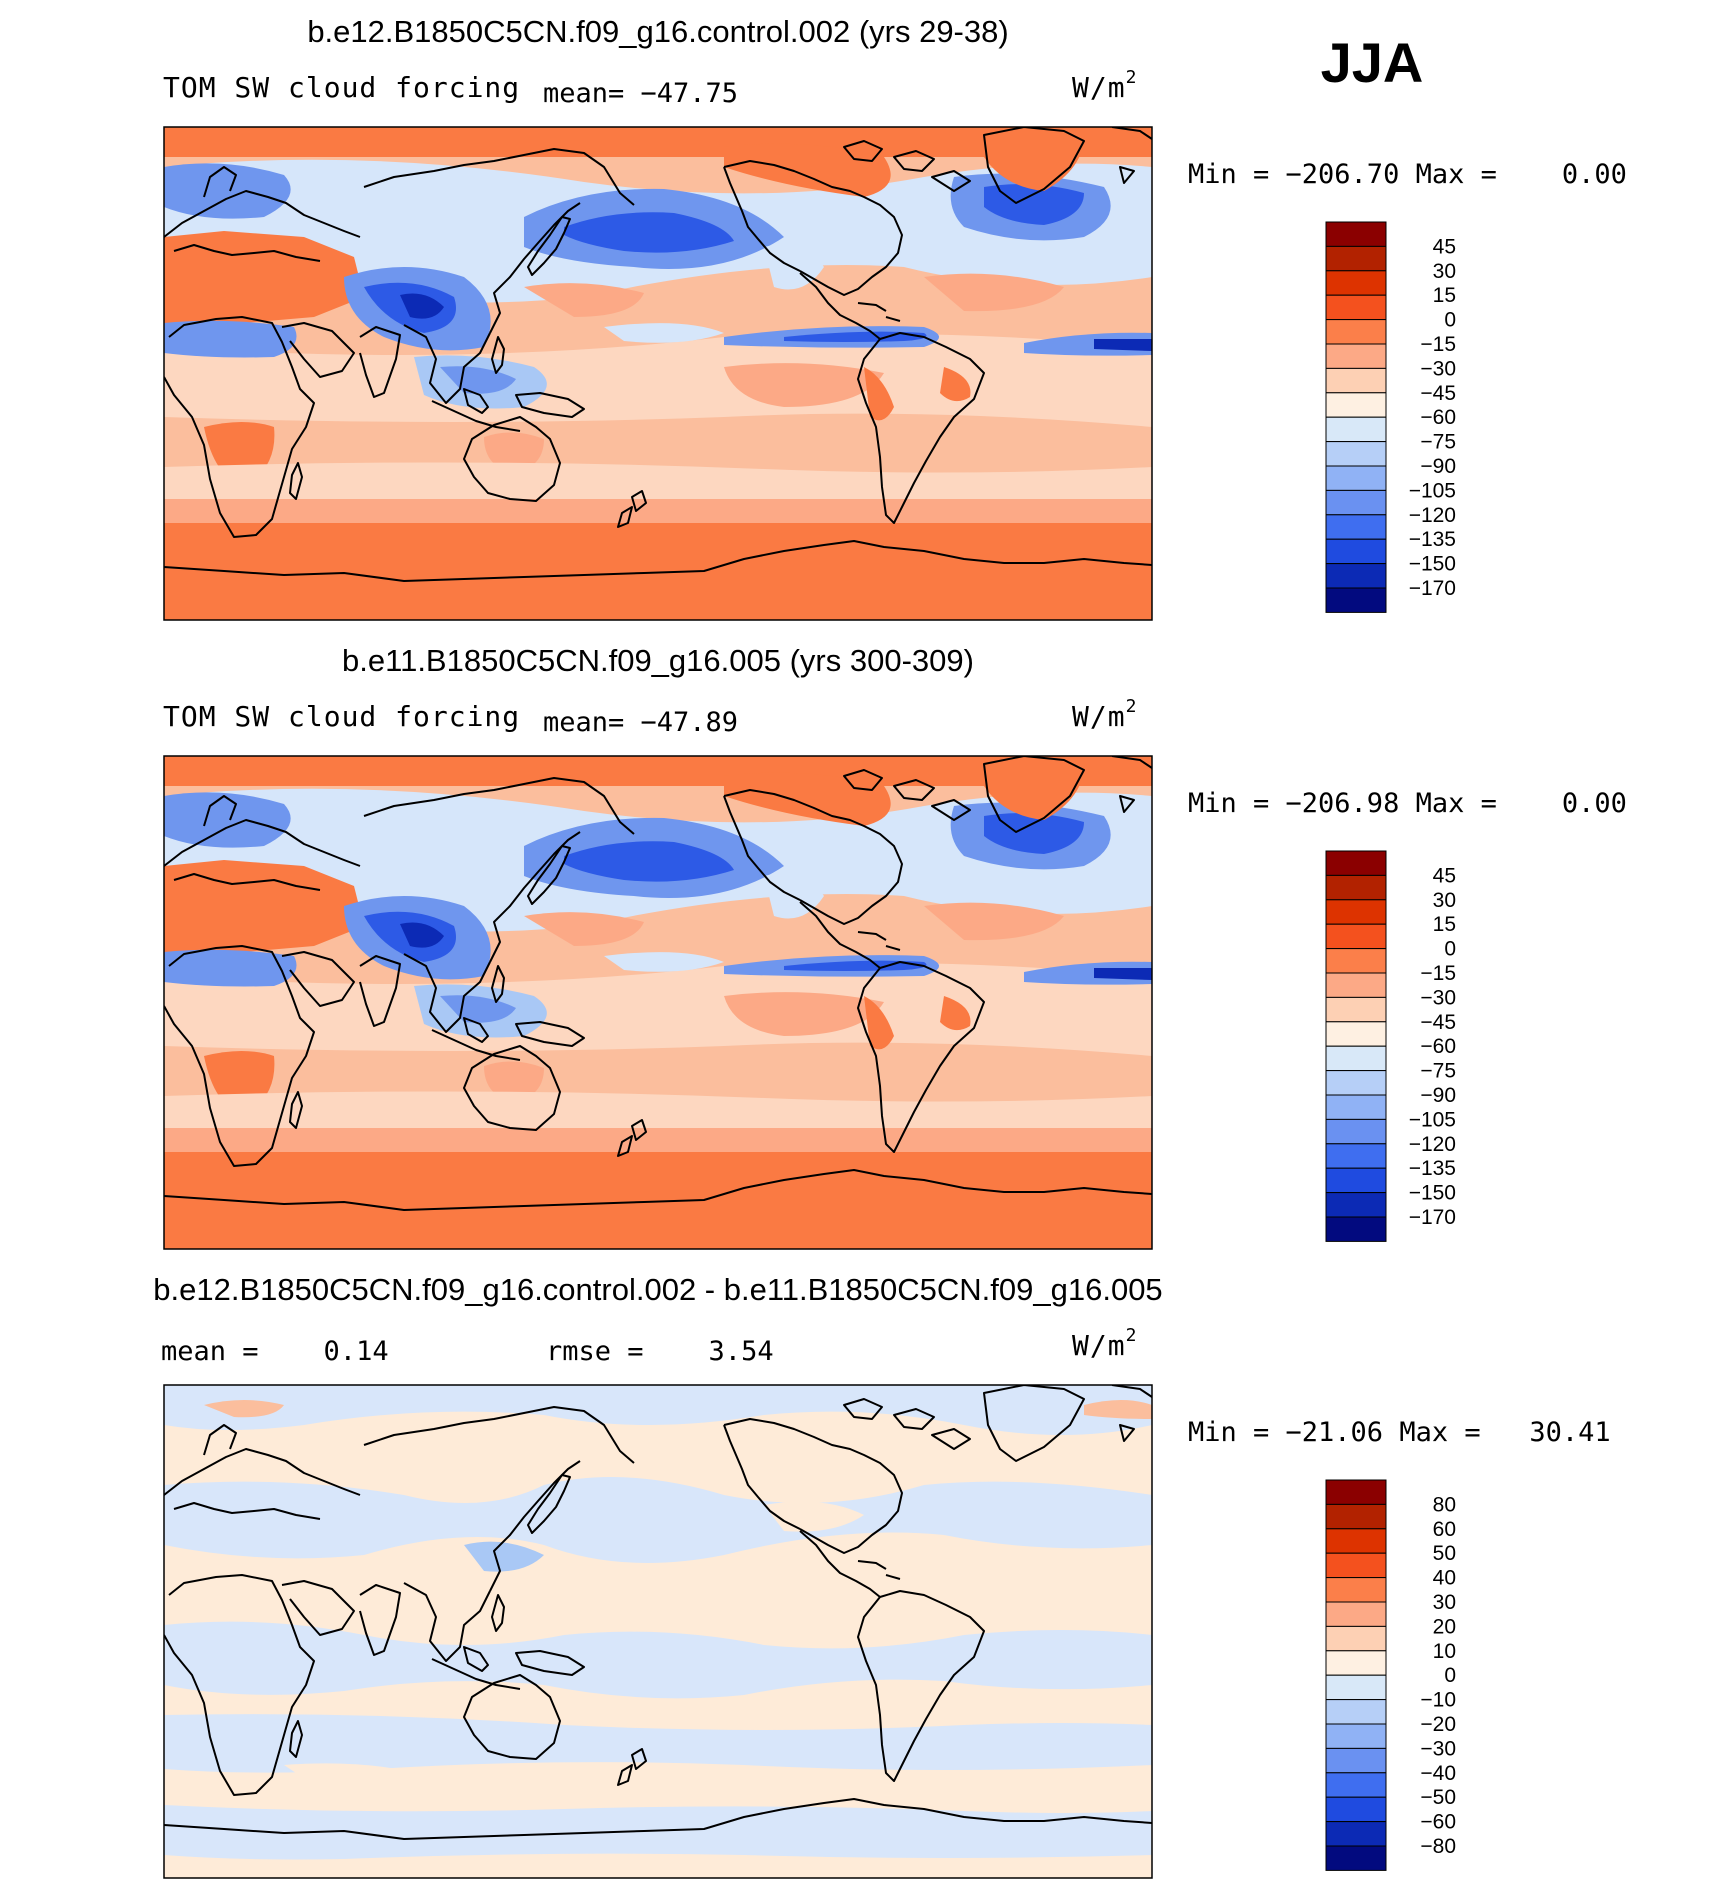  What do you see at coordinates (1444, 900) in the screenshot?
I see `panel-2-colorbar-tick-label: 30` at bounding box center [1444, 900].